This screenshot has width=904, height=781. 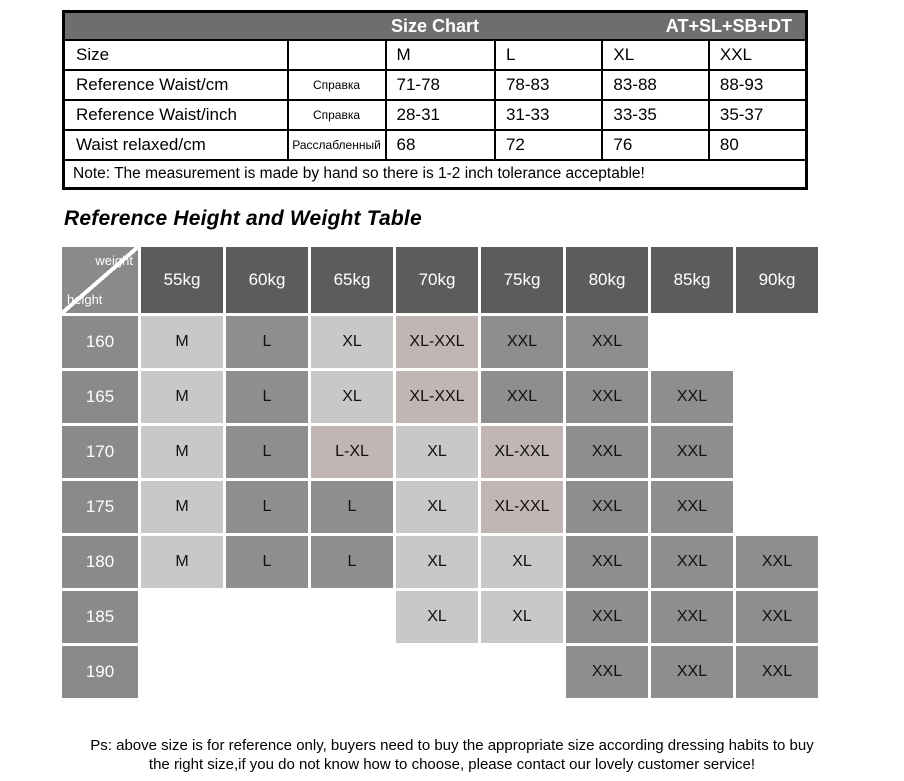 What do you see at coordinates (440, 397) in the screenshot?
I see `hw-row-165: 165 M L XL XL-XXL XXL XXL XXL` at bounding box center [440, 397].